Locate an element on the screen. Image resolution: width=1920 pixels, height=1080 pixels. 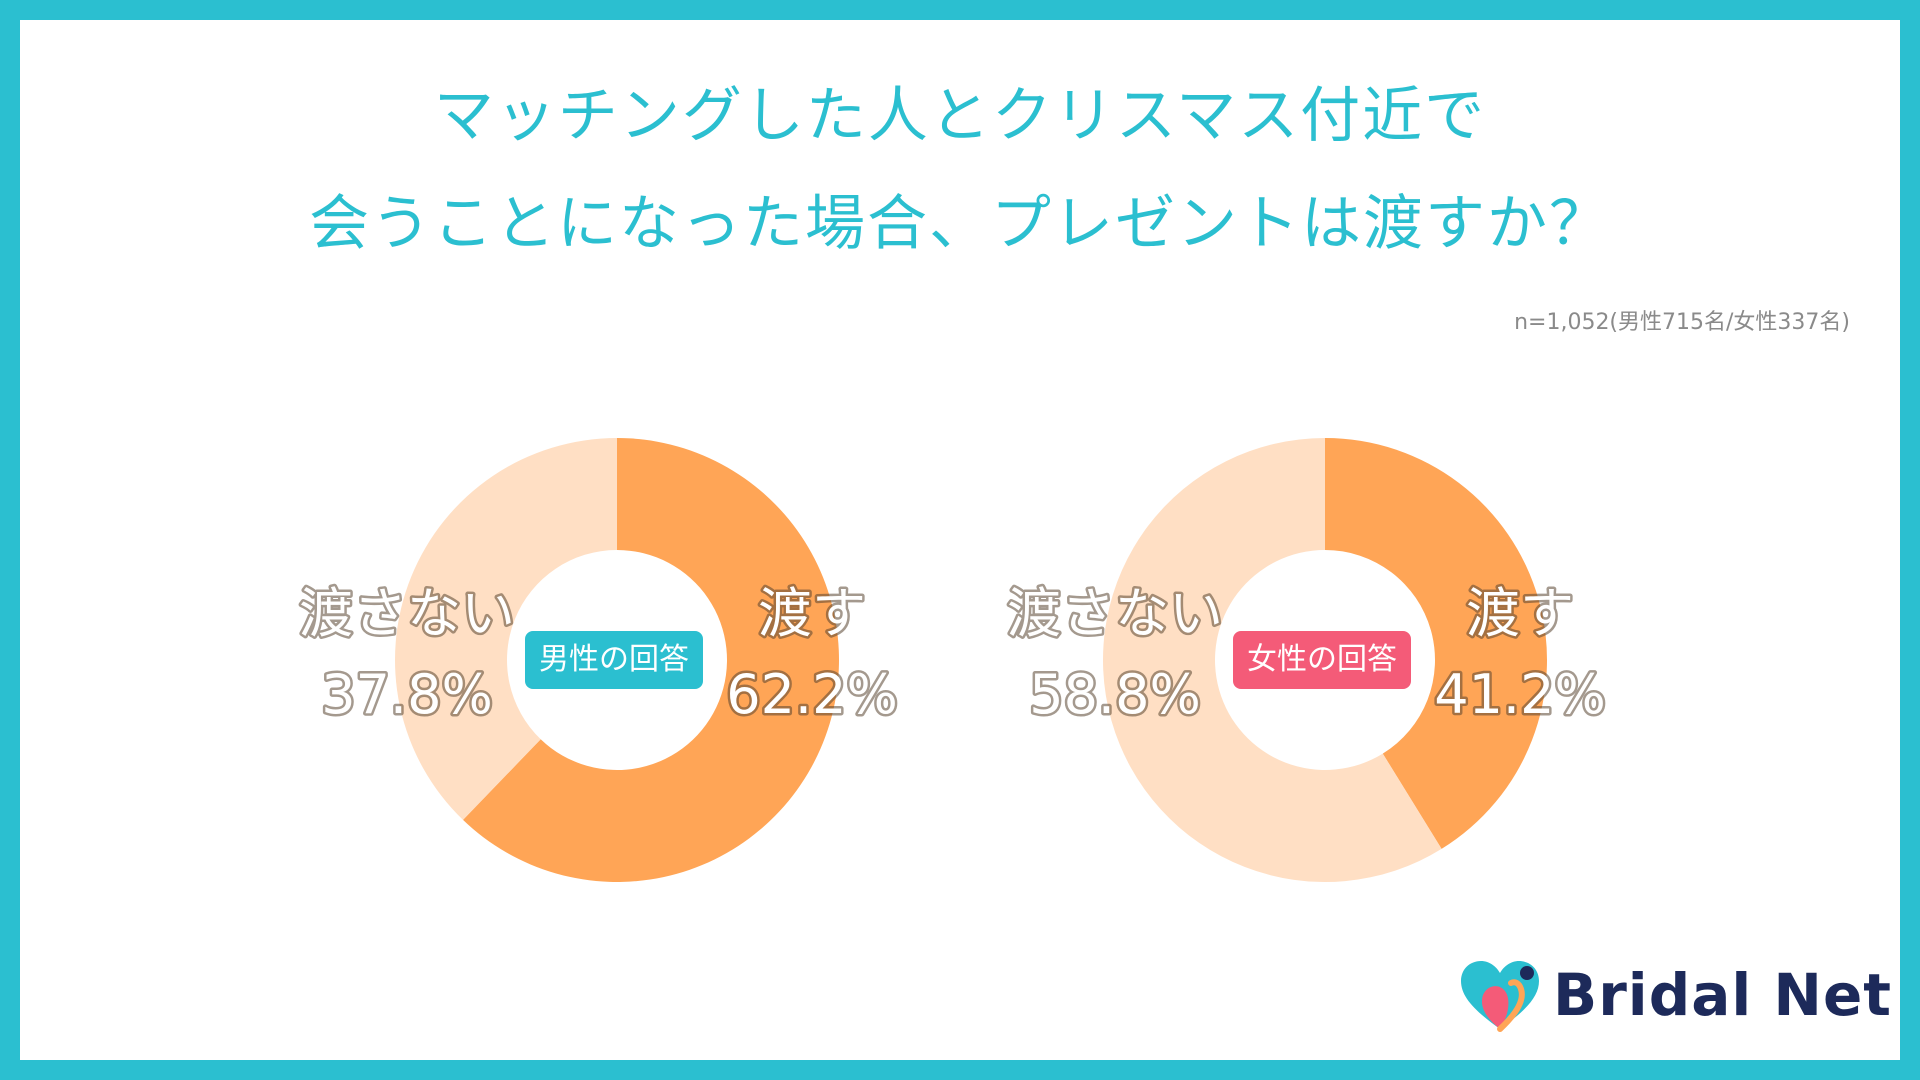
title-line-2: 会うことになった場合、プレゼントは渡すか？ is located at coordinates (960, 224).